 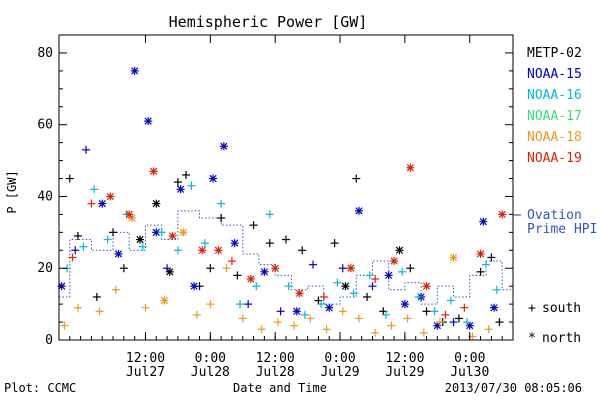 I want to click on y-tick-label: 0, so click(x=49, y=340).